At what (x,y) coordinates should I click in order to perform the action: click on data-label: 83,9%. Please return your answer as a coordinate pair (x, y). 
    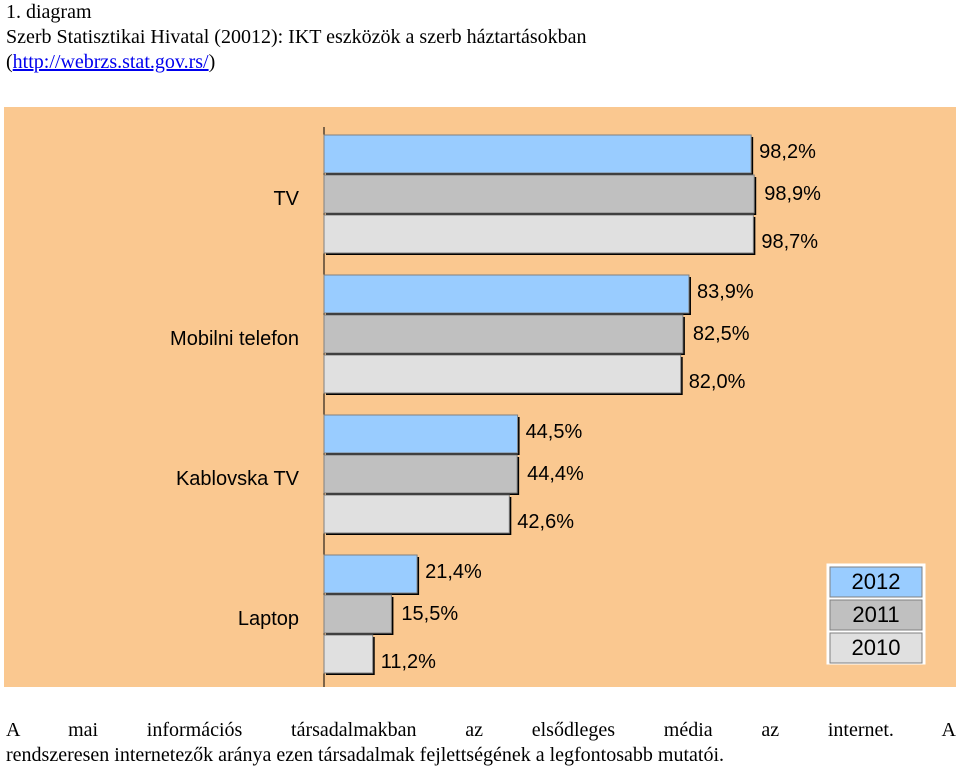
    Looking at the image, I should click on (725, 292).